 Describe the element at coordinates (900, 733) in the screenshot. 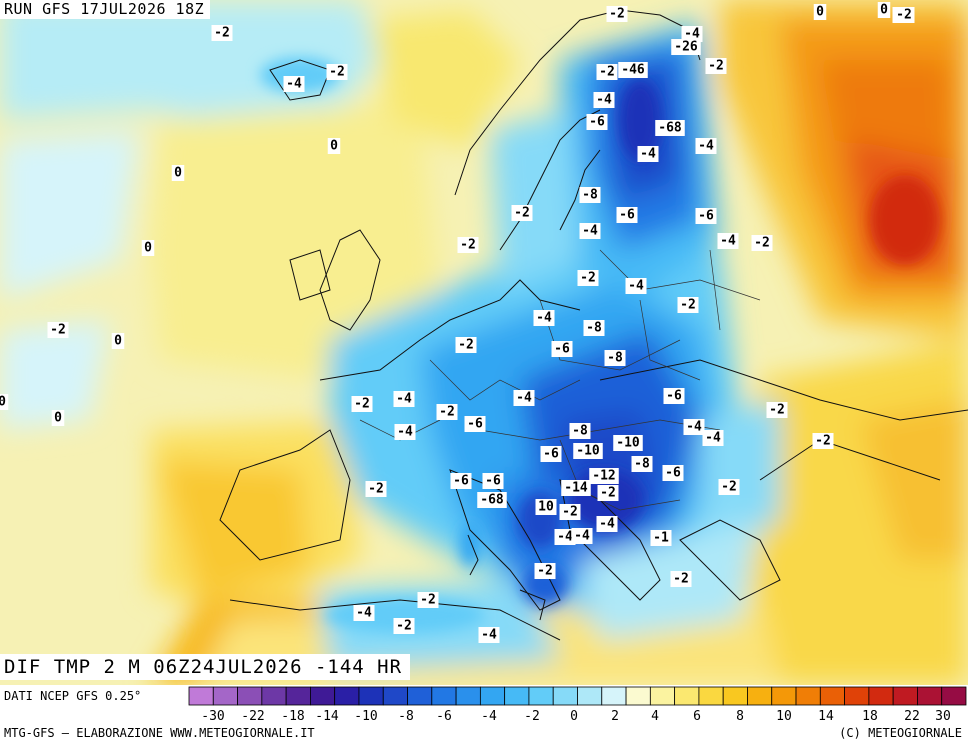

I see `credits-right: (C) METEOGIORNALE` at that location.